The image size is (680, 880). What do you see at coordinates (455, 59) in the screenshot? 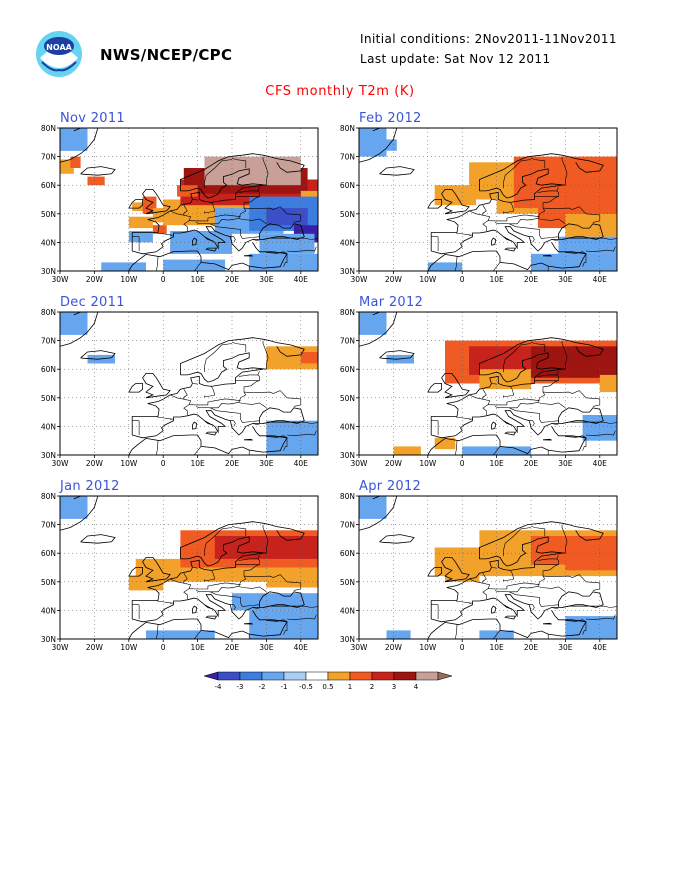
I see `last-update: Last update: Sat Nov 12 2011` at bounding box center [455, 59].